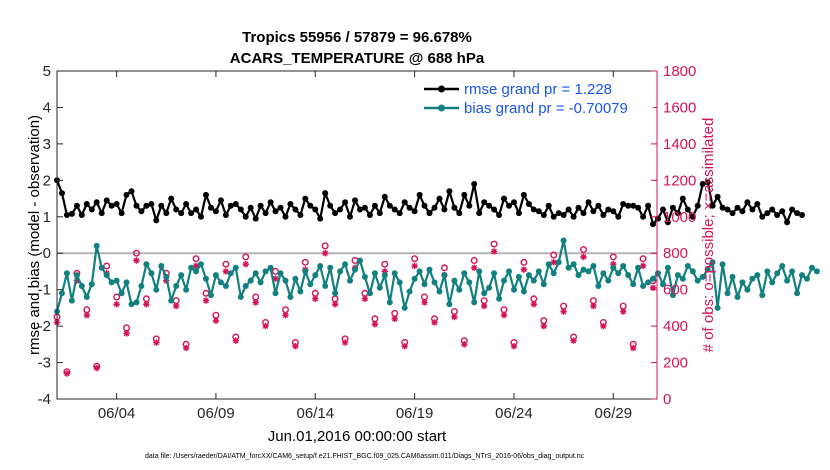  I want to click on legend-box, so click(535, 98).